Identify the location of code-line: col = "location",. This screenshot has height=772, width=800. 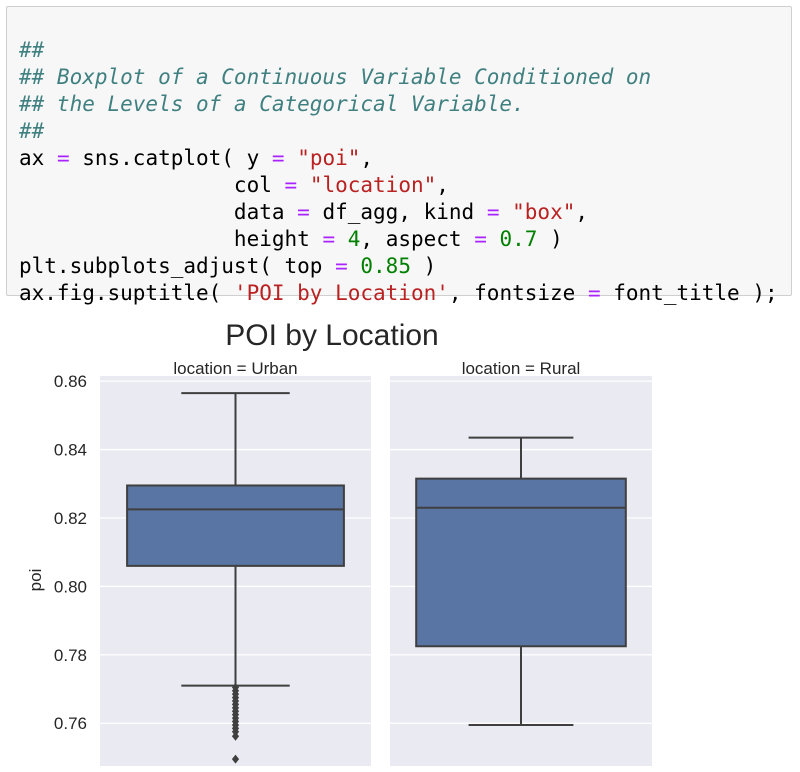
(398, 185).